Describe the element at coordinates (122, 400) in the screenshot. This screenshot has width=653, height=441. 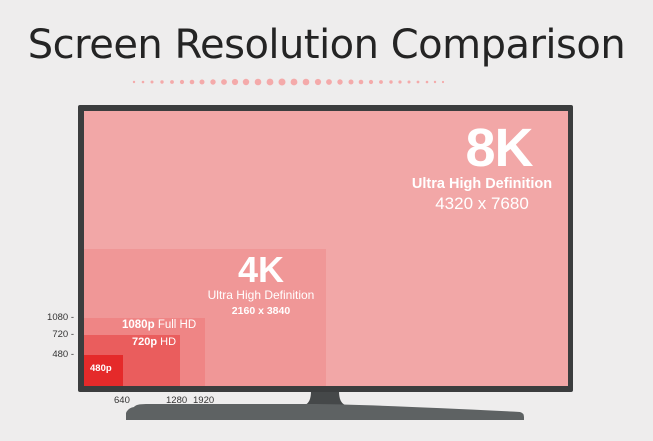
I see `x-tick-640: 640` at that location.